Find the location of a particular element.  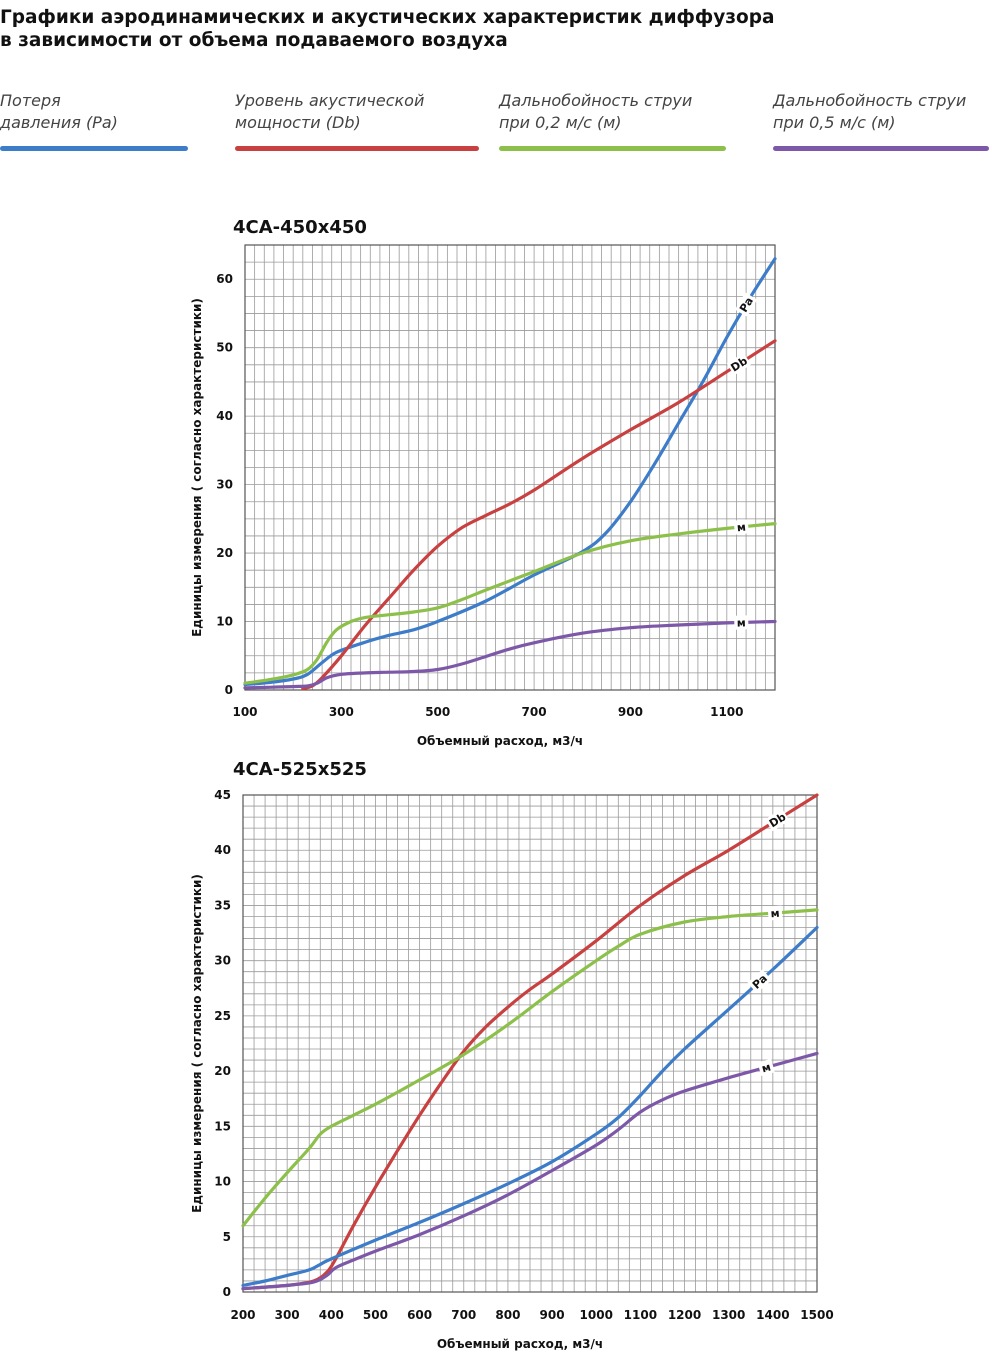

legend-item-throw-02: Дальнобойность струи при 0,2 м/с (м) is located at coordinates (612, 120).